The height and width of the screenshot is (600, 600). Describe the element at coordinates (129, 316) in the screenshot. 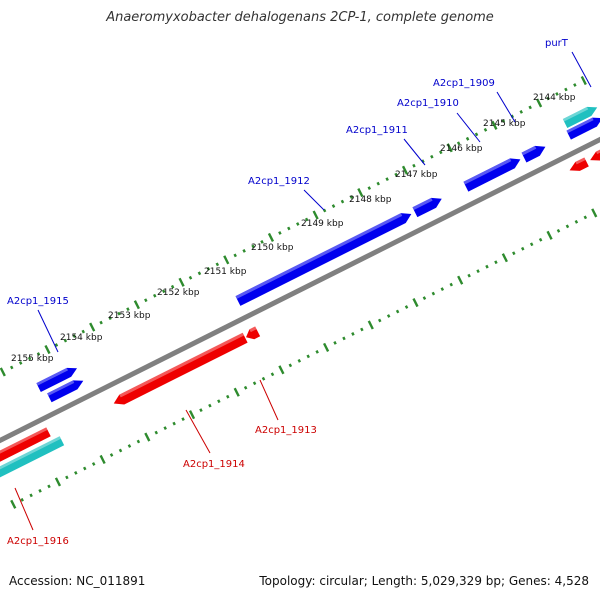

I see `scale-label-kbp: 2153 kbp` at that location.